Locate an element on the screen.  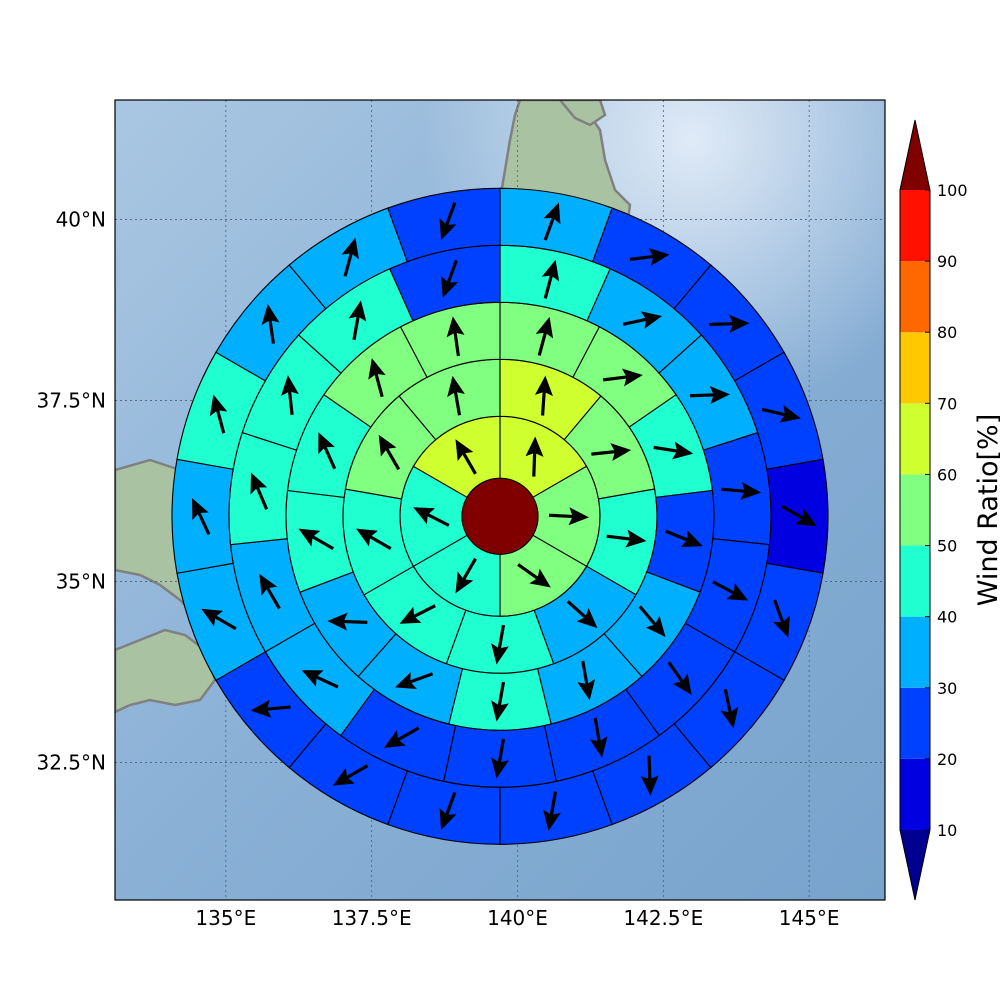
wind-arrow-r4-s14 is located at coordinates (450, 278).